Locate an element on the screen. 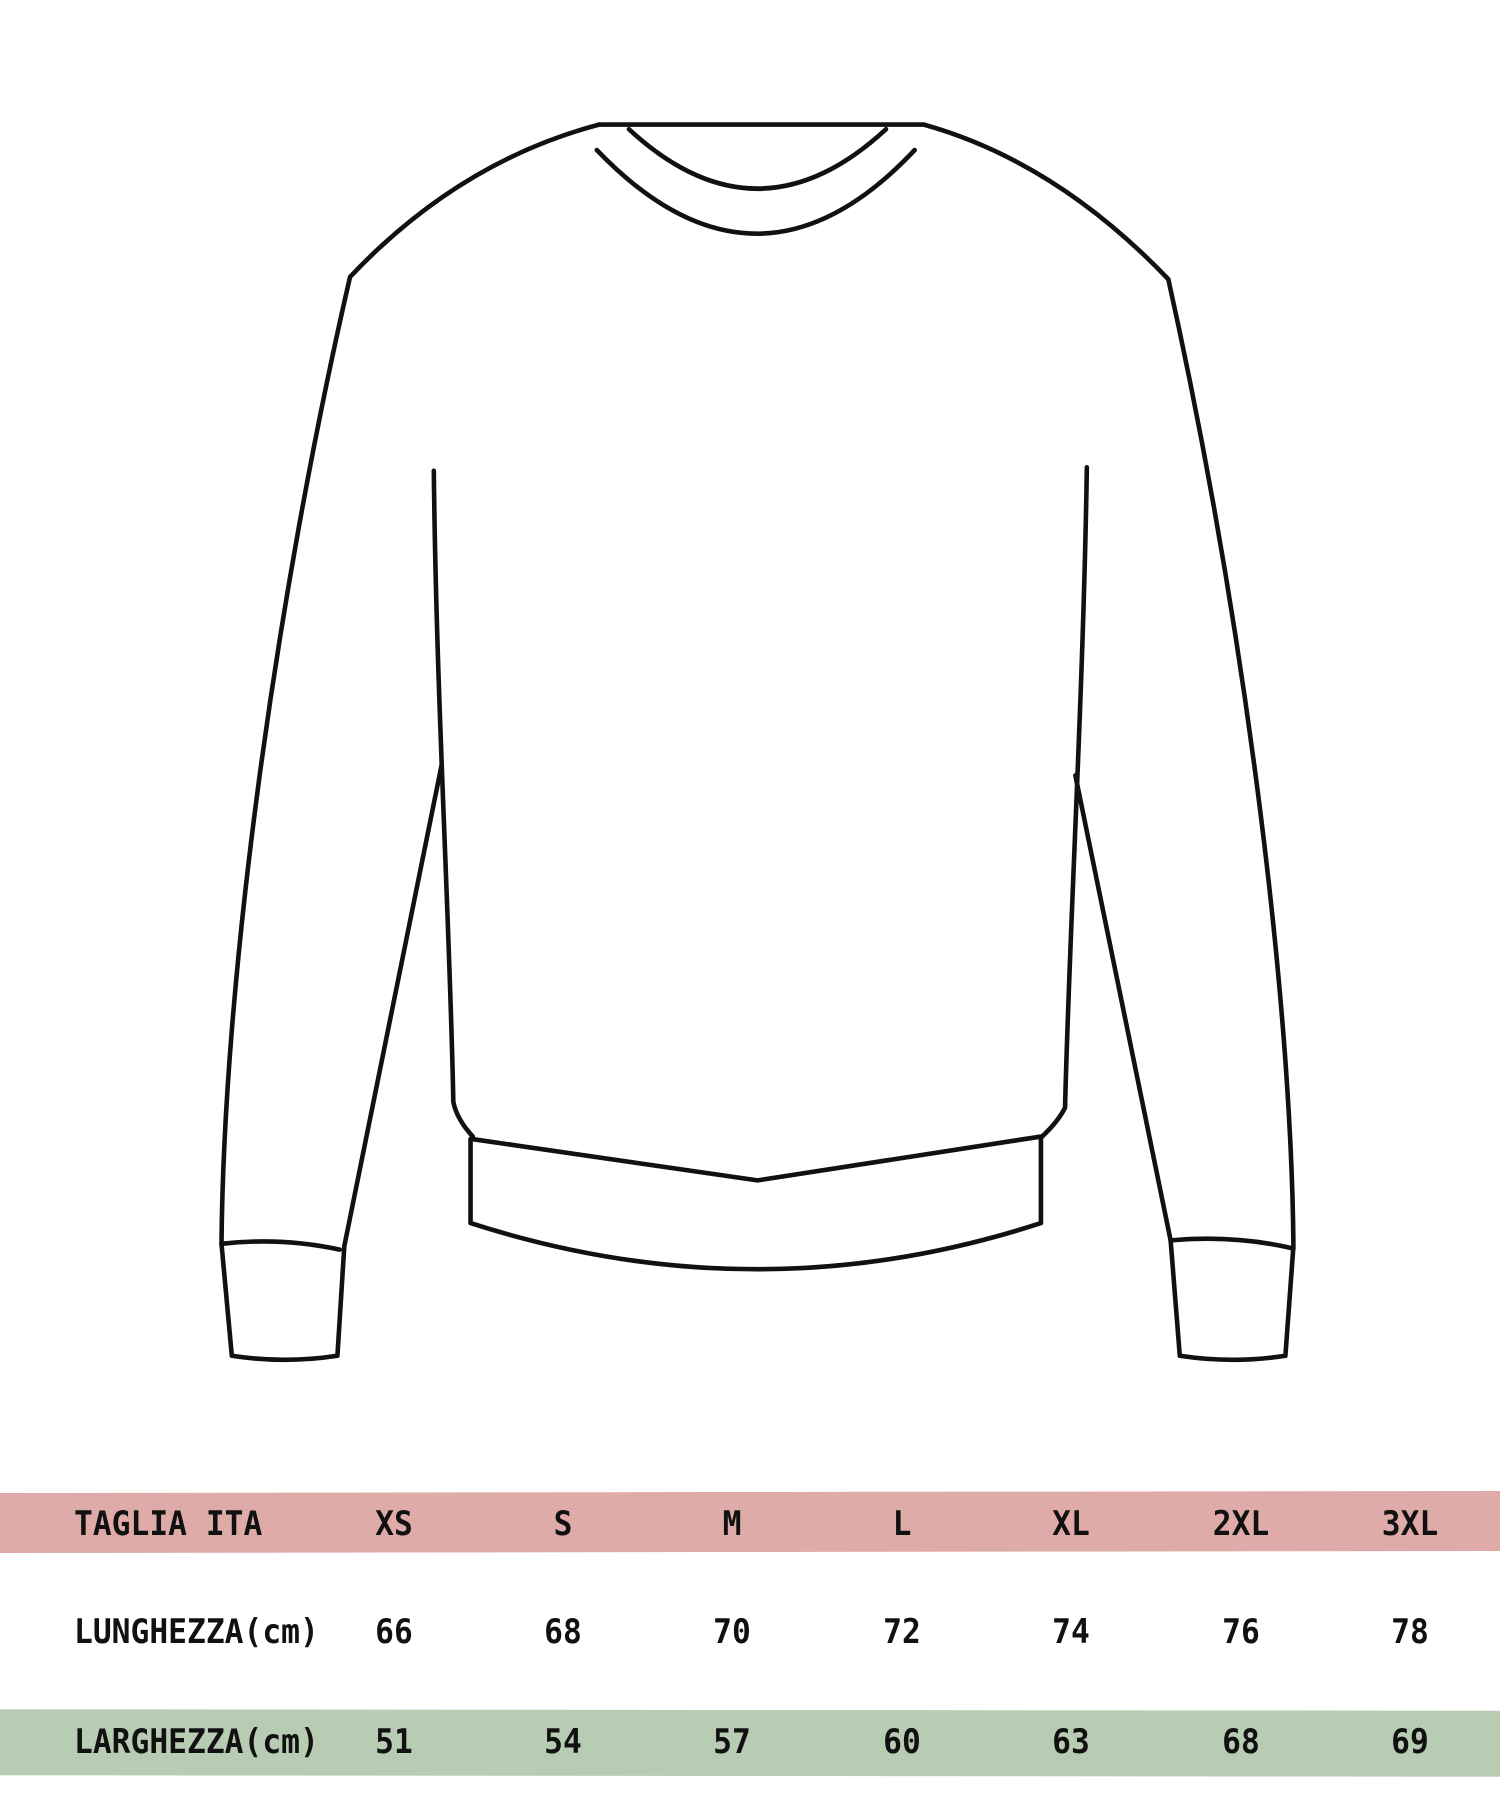  width-value: 60 is located at coordinates (902, 1742).